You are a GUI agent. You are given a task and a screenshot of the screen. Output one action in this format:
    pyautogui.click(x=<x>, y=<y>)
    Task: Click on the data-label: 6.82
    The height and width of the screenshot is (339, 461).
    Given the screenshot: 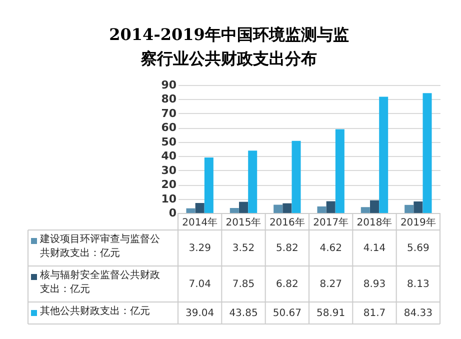 What is the action you would take?
    pyautogui.click(x=287, y=284)
    